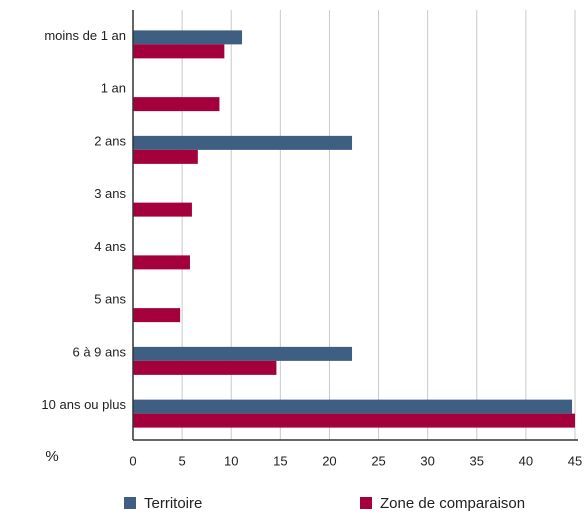 Image resolution: width=588 pixels, height=515 pixels. I want to click on x-tick-label: 35, so click(477, 460).